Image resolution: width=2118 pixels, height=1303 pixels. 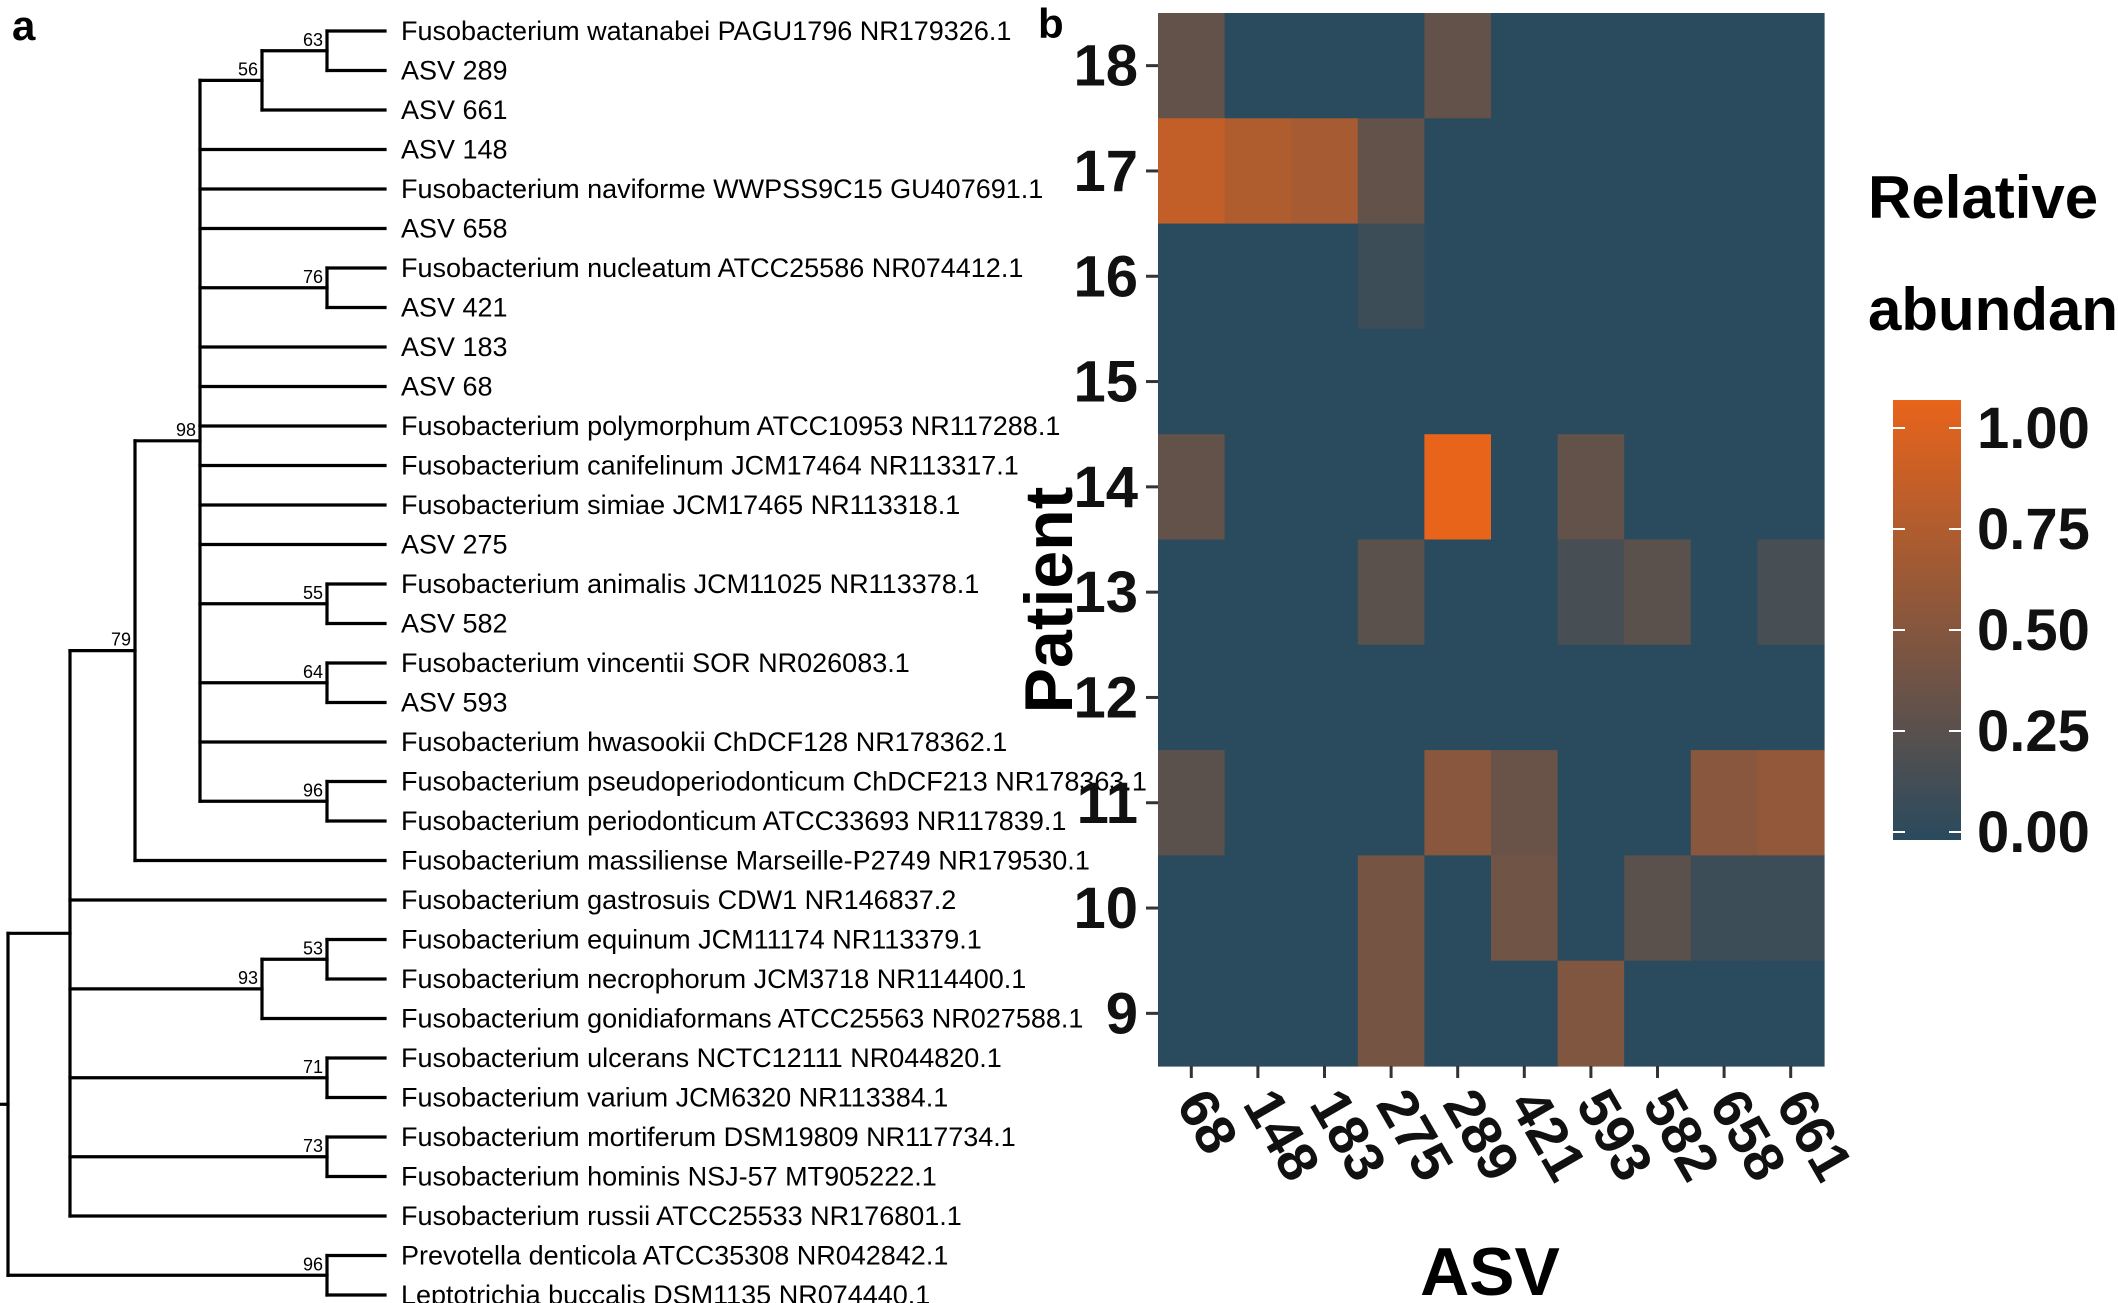 What do you see at coordinates (313, 277) in the screenshot?
I see `bootstrap-label: 76` at bounding box center [313, 277].